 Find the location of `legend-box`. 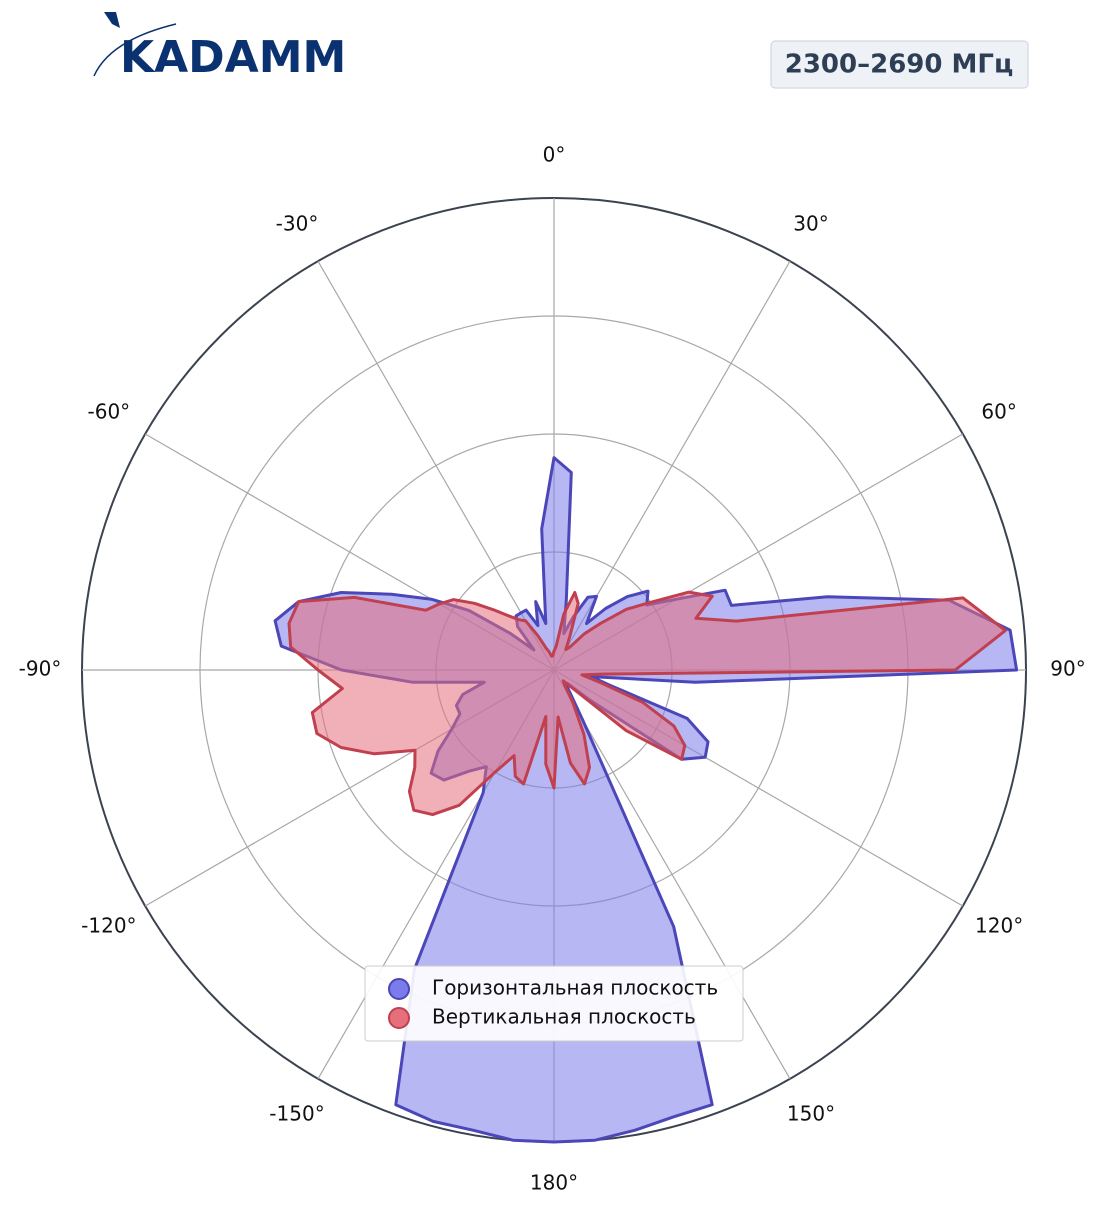

legend-box is located at coordinates (554, 1003).